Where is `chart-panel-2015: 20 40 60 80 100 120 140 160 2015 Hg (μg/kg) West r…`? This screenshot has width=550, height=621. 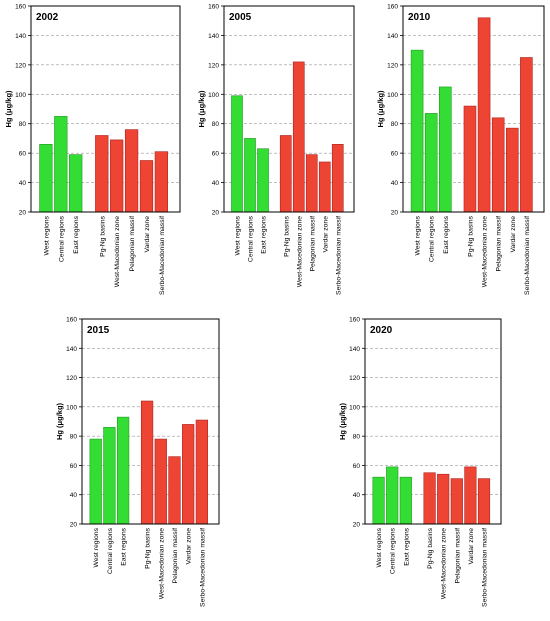 chart-panel-2015: 20 40 60 80 100 120 140 160 2015 Hg (μg/kg) West r… is located at coordinates (137, 462).